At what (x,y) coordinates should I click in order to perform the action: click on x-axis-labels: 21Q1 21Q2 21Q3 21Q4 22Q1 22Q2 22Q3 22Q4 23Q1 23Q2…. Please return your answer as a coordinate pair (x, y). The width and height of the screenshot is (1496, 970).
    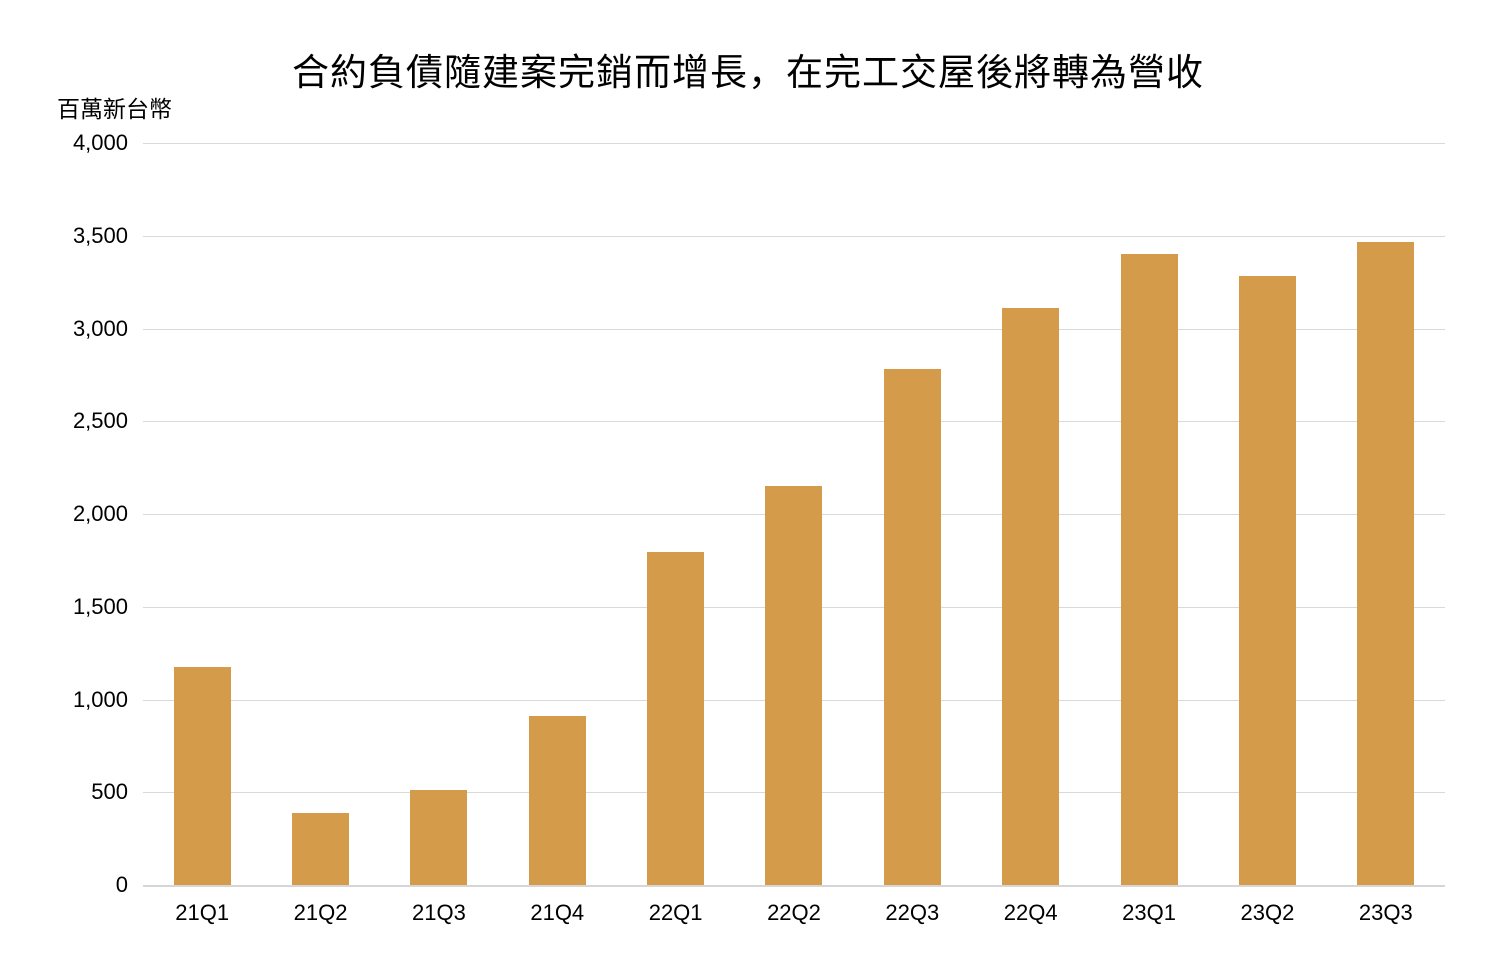
    Looking at the image, I should click on (794, 913).